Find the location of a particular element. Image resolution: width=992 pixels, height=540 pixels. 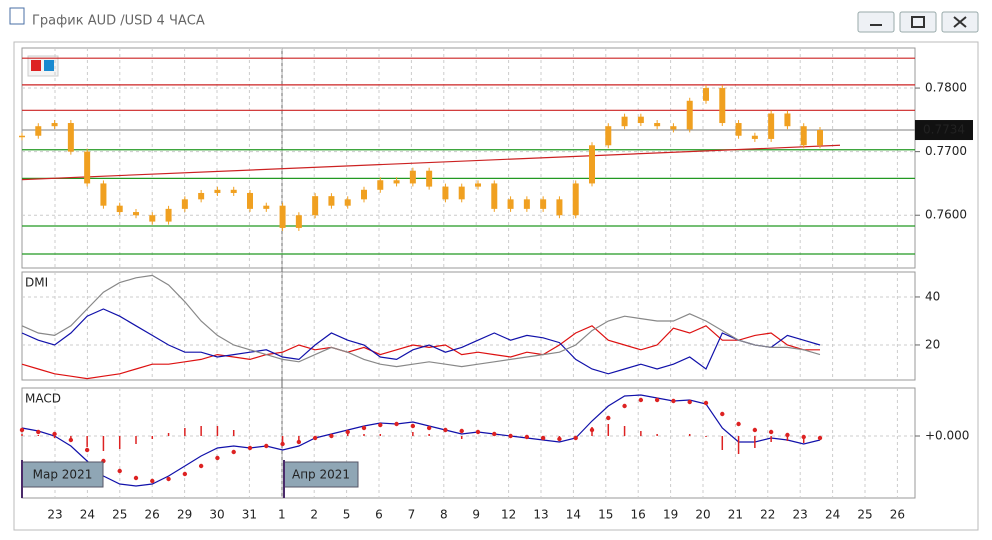

x-tick-label: 21 is located at coordinates (735, 515).